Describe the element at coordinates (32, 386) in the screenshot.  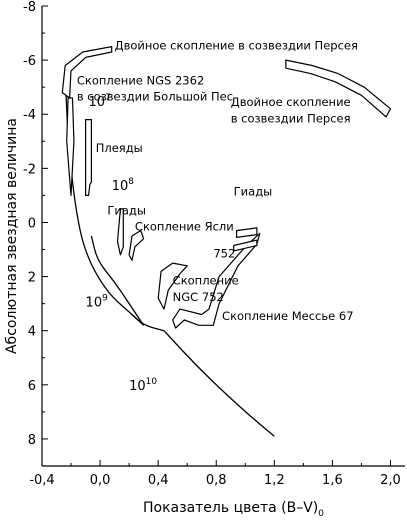
I see `y-tick-label: 6` at that location.